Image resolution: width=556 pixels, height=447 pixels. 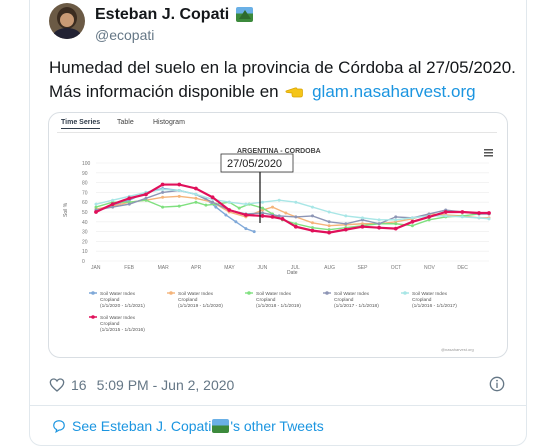 I want to click on x-tick-label: AUG, so click(x=329, y=268).